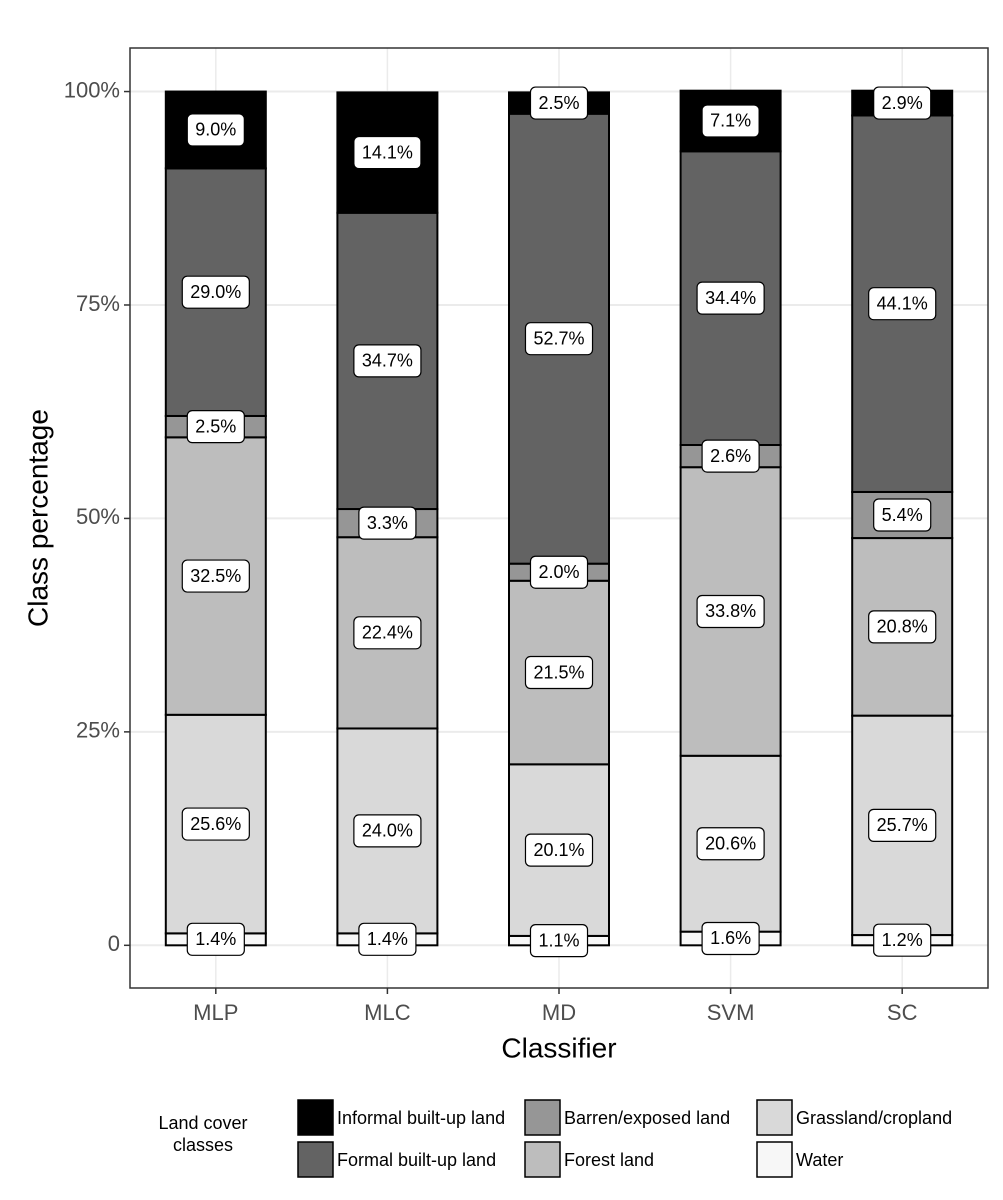 The image size is (1003, 1200). I want to click on data-label-text: 34.7%, so click(387, 361).